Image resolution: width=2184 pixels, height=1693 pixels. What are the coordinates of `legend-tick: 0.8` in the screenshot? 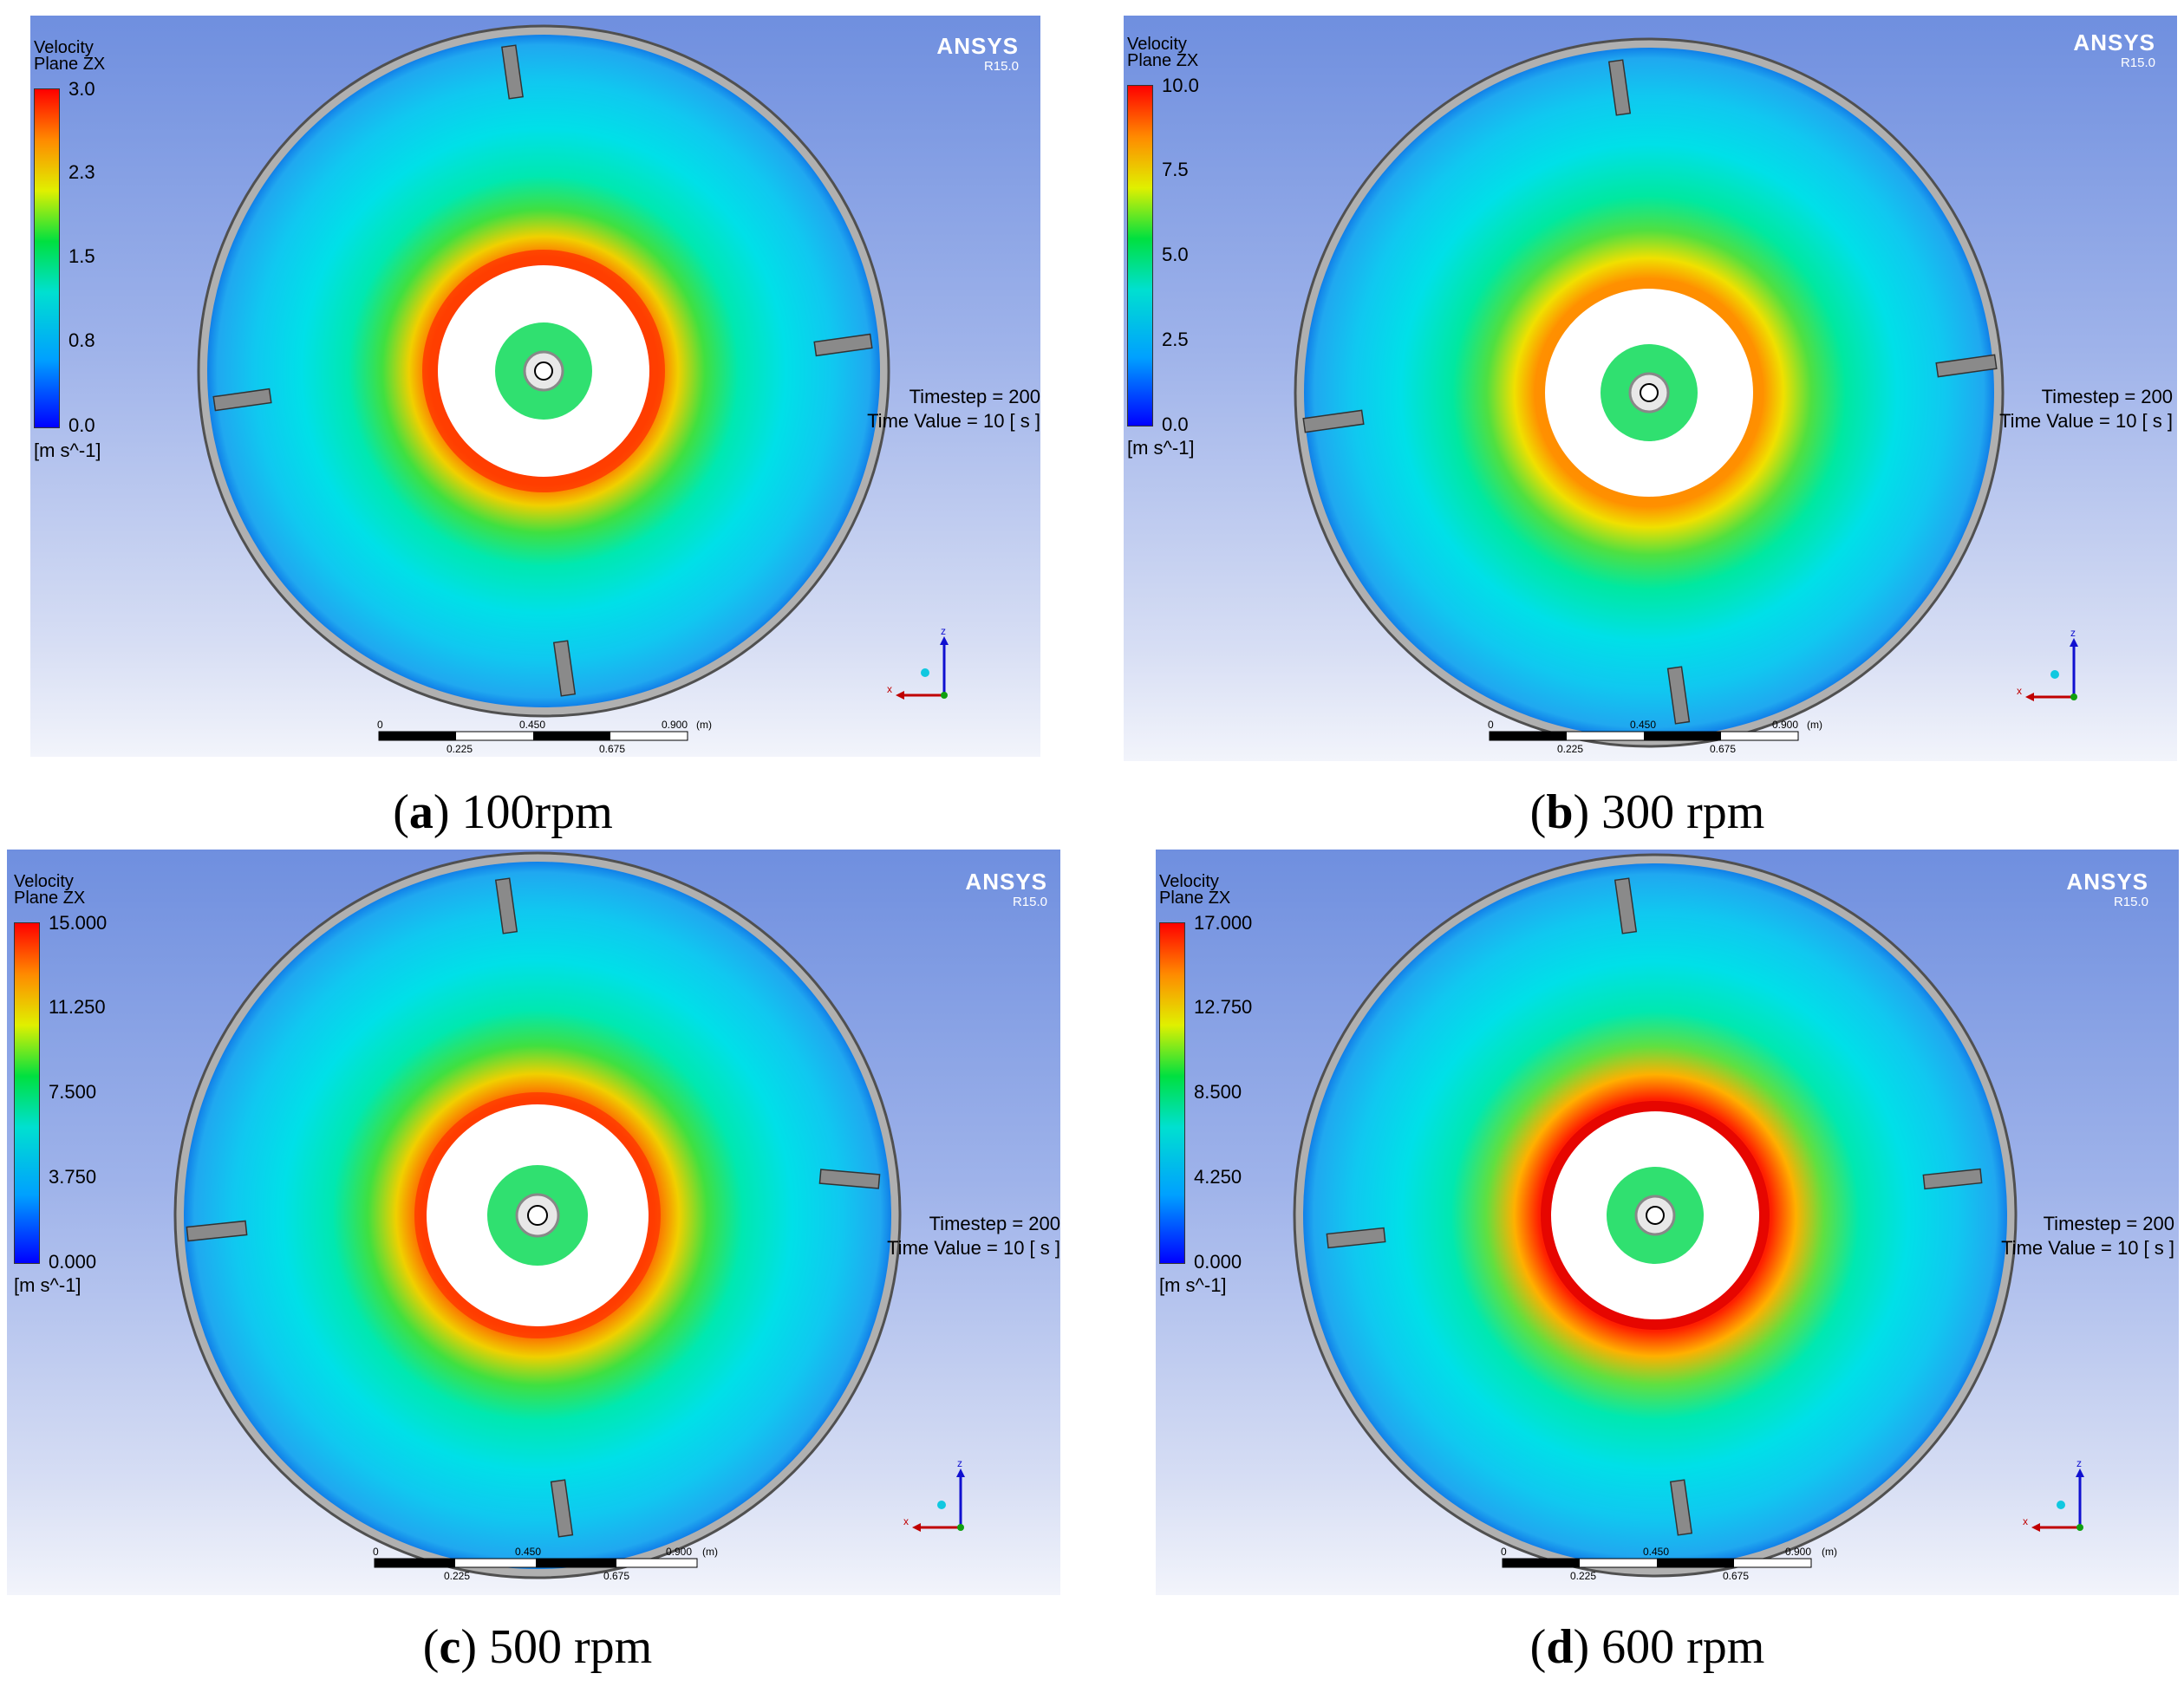 It's located at (81, 340).